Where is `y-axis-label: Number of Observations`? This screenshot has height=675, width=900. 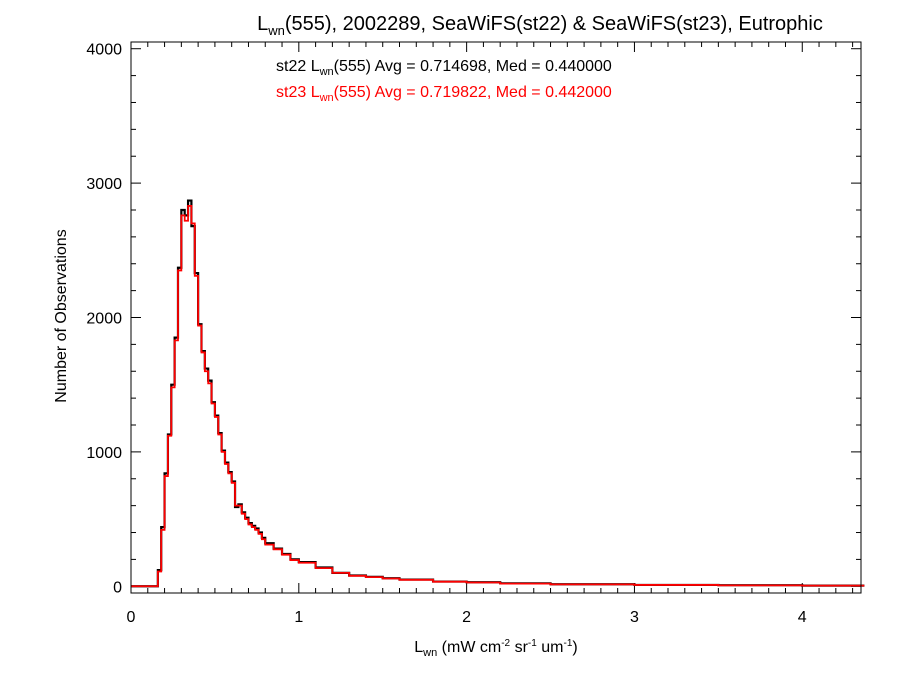
y-axis-label: Number of Observations is located at coordinates (61, 315).